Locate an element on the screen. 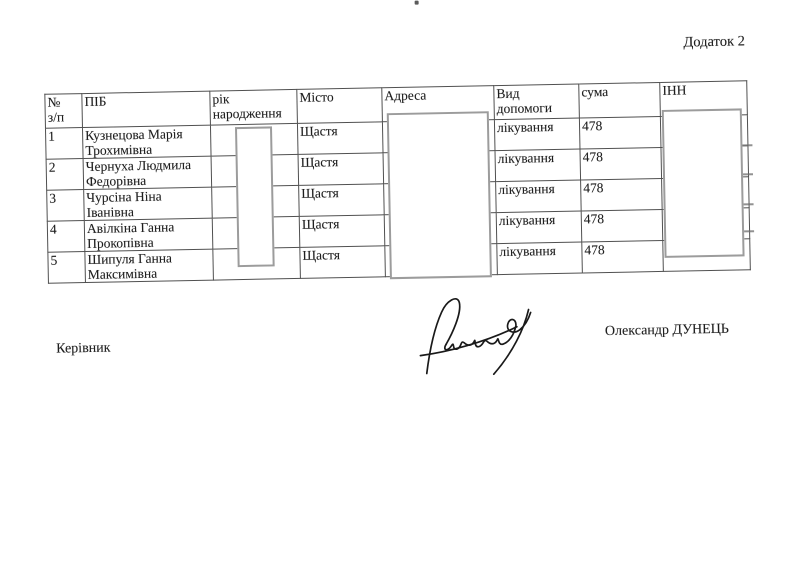  col-header-birth-year: рік народження is located at coordinates (253, 107).